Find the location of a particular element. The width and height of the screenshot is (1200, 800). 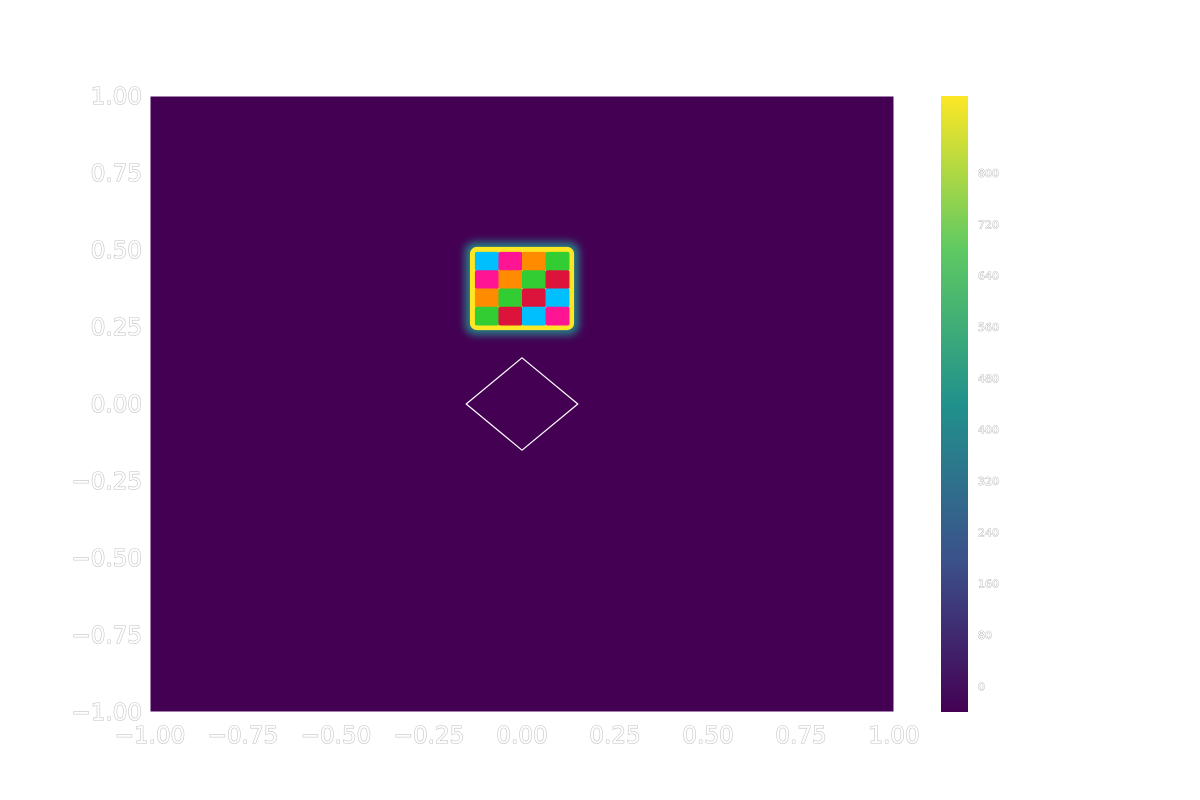

x-tick-label: −0.25 is located at coordinates (429, 736).